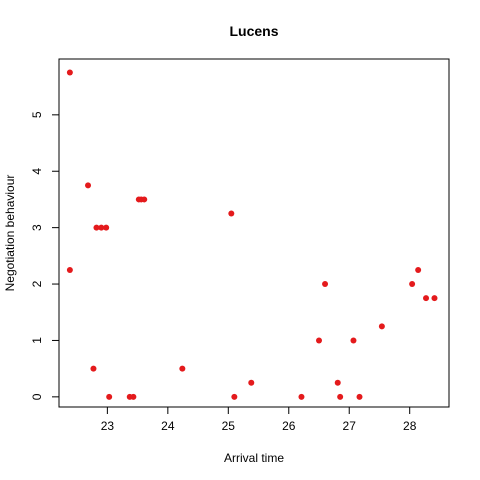 This screenshot has height=480, width=480. I want to click on x-axis-label: Arrival time, so click(254, 458).